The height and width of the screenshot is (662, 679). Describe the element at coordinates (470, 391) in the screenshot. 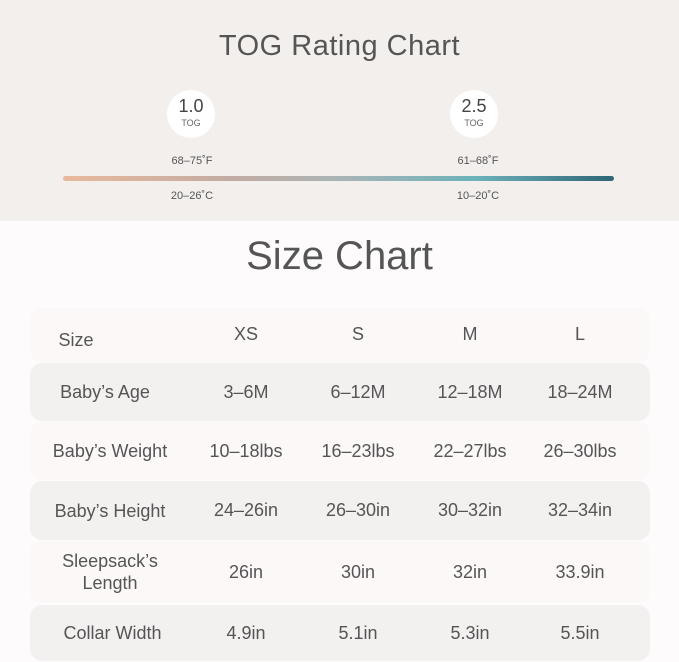

I see `table-cell: 12–18M` at that location.